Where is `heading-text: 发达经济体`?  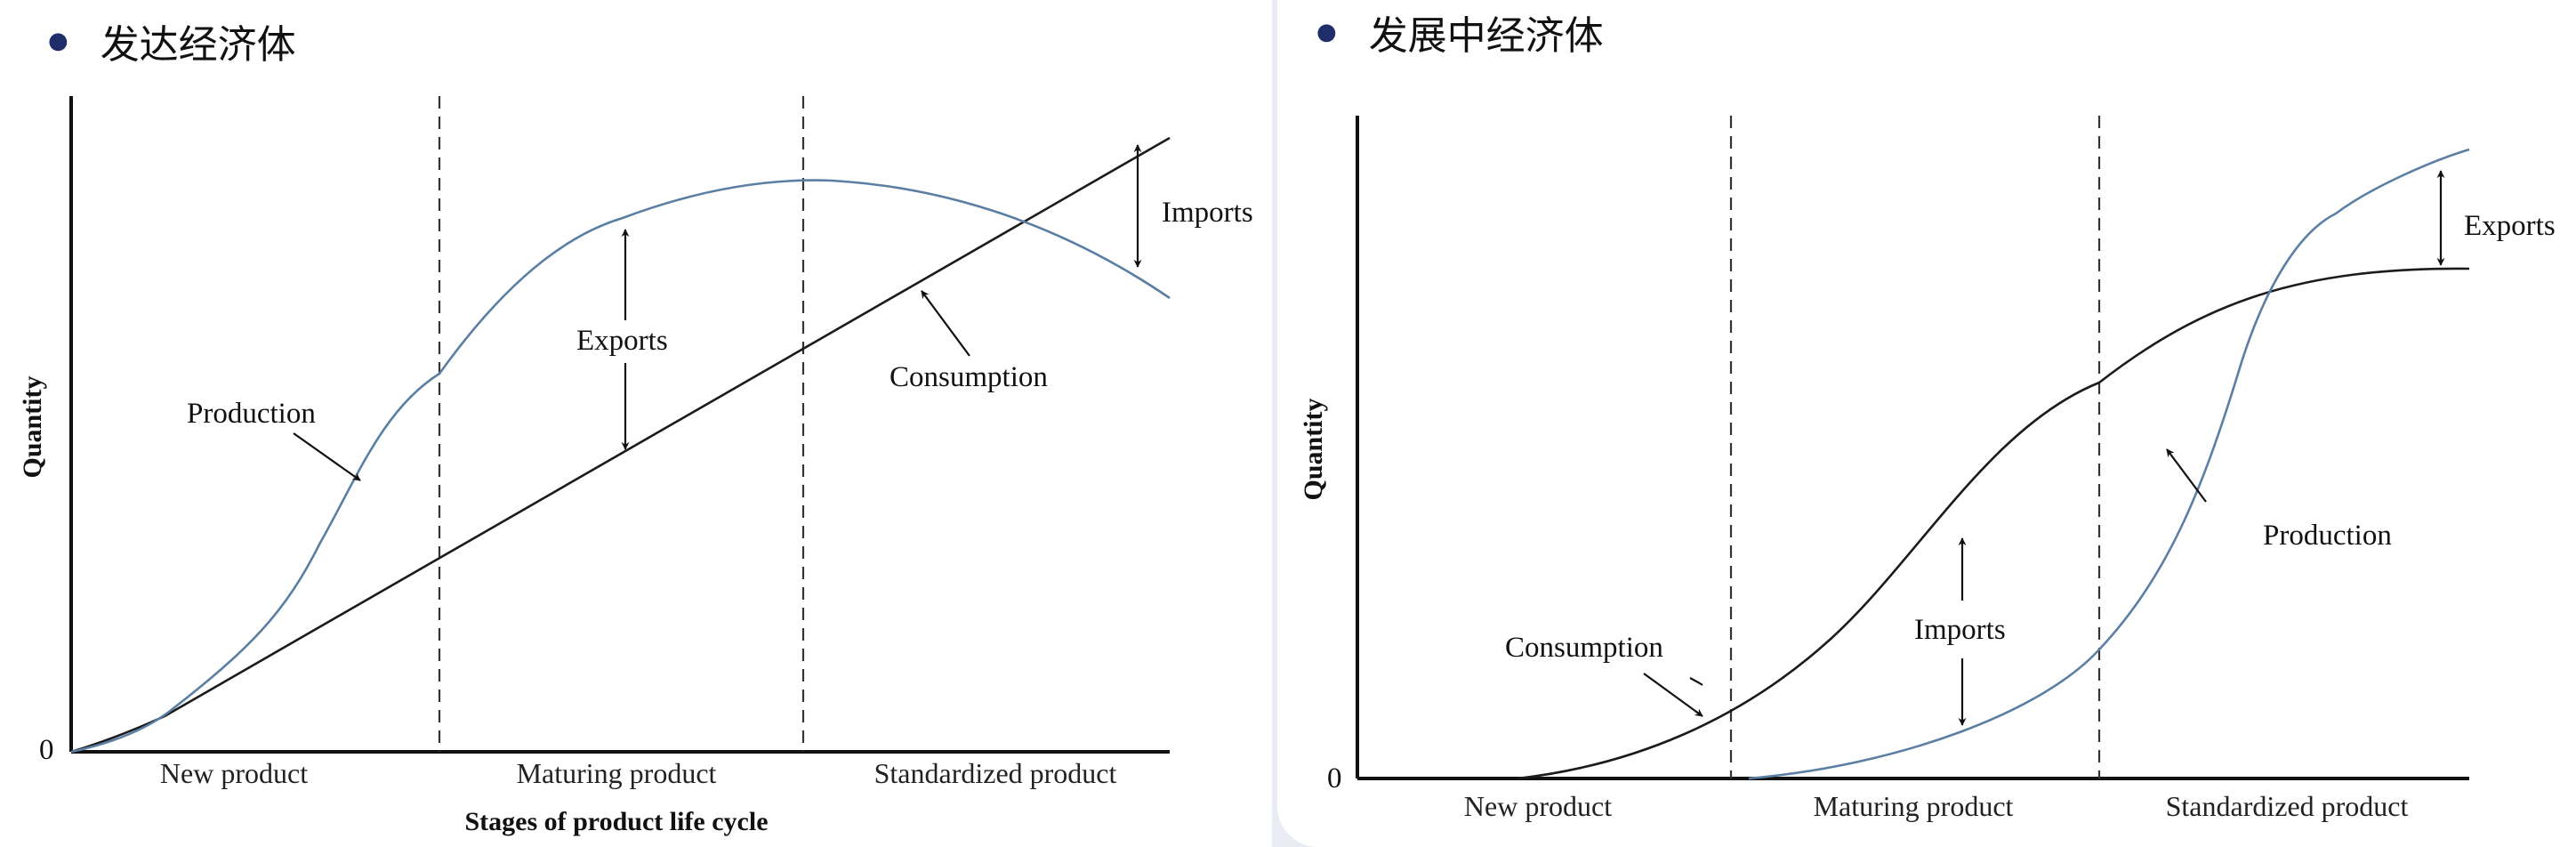 heading-text: 发达经济体 is located at coordinates (198, 45).